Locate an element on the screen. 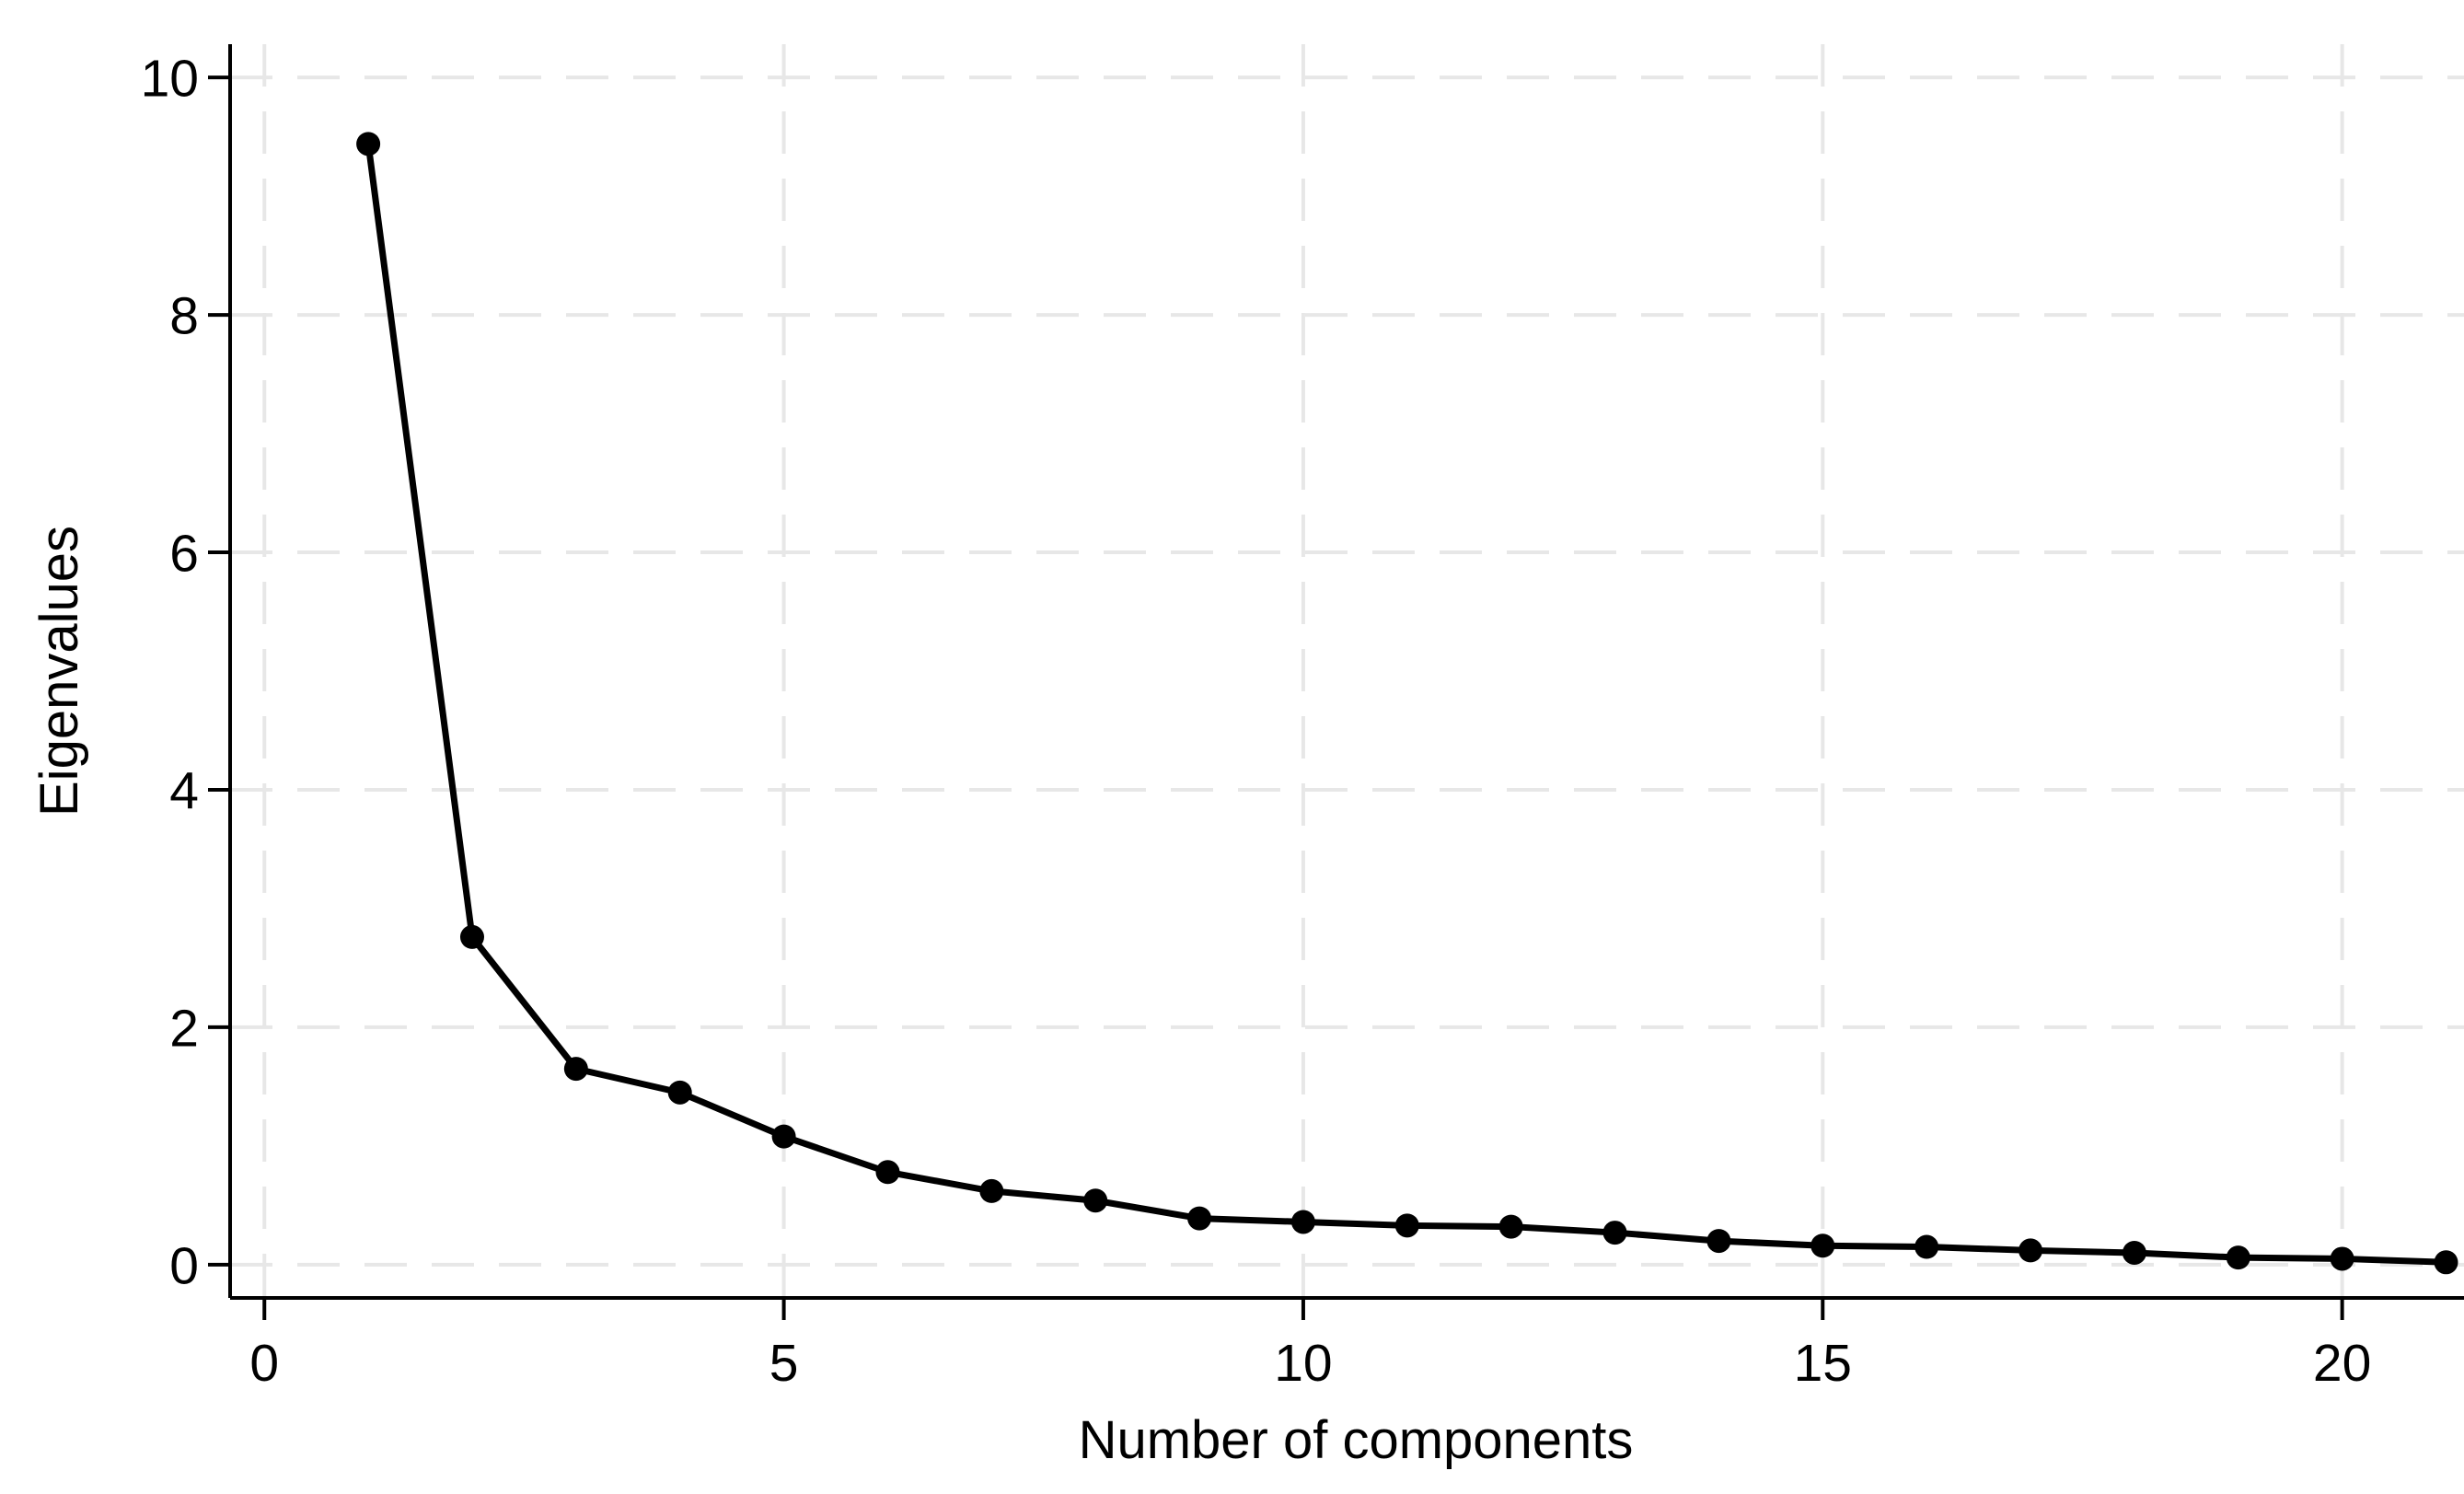  x-tick-label: 10 is located at coordinates (1303, 1363).